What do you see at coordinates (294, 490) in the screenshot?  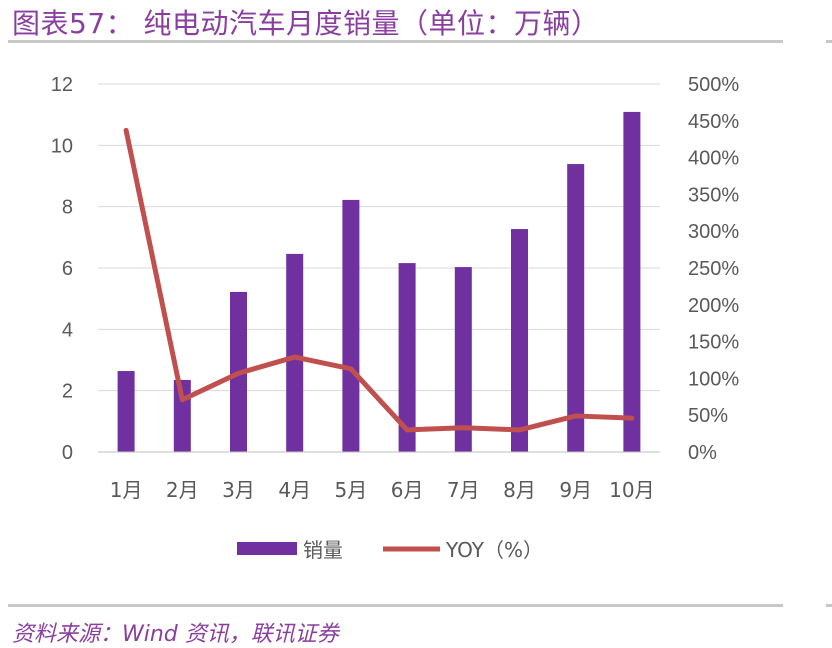 I see `category-label: 4月` at bounding box center [294, 490].